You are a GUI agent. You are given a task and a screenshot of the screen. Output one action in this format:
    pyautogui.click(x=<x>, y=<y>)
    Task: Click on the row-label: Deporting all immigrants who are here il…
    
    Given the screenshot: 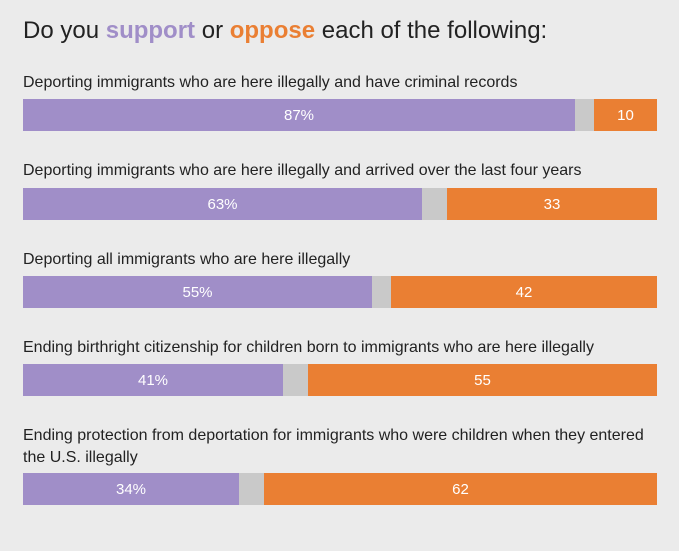 What is the action you would take?
    pyautogui.click(x=187, y=259)
    